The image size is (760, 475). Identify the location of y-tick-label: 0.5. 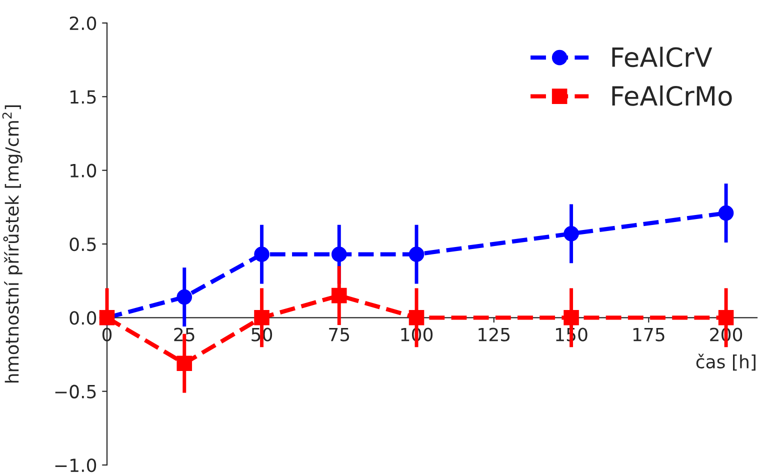
(83, 244).